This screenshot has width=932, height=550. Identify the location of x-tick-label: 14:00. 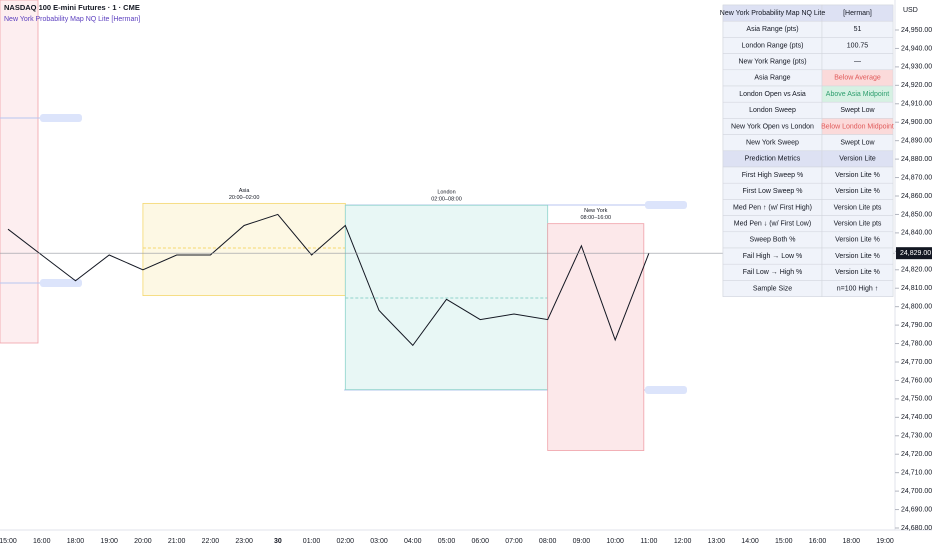
(750, 541).